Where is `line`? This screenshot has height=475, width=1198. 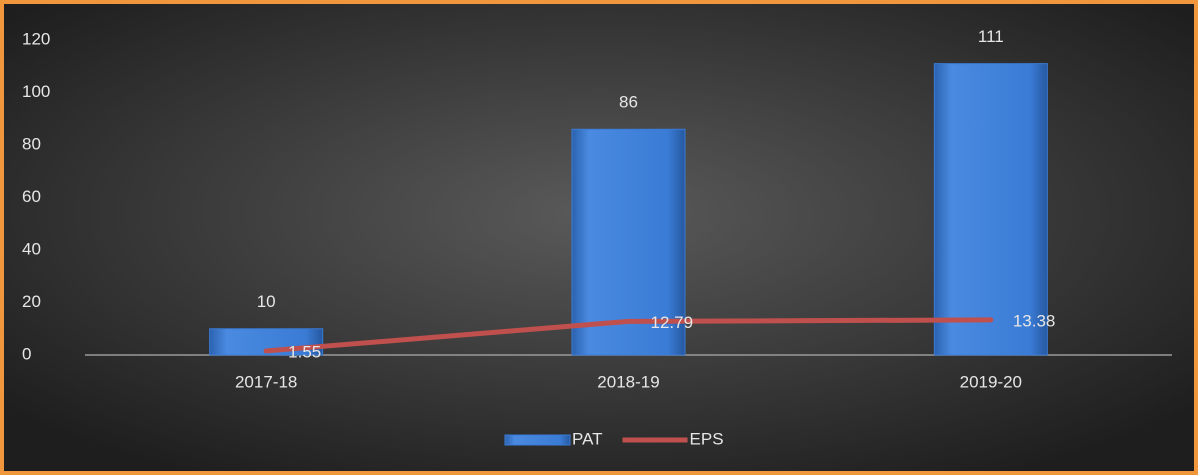 line is located at coordinates (628, 335).